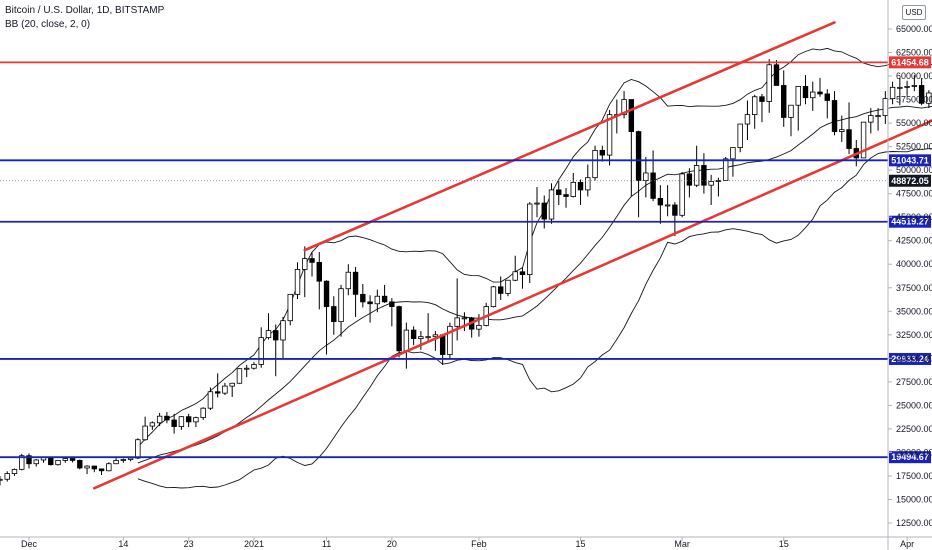 The image size is (932, 550). Describe the element at coordinates (914, 76) in the screenshot. I see `y-tick-label: 60000.00` at that location.